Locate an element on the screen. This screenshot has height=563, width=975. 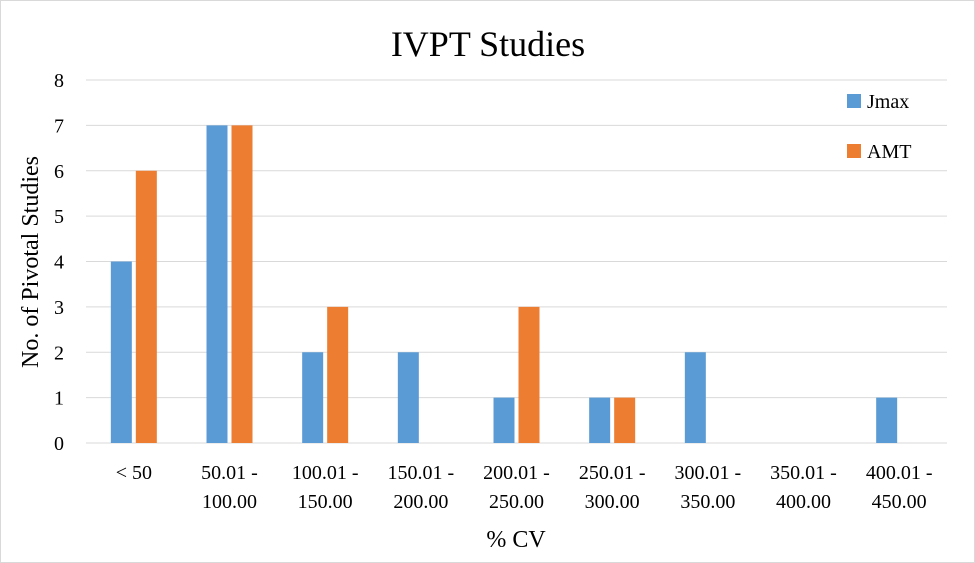
y-tick-label: 6 is located at coordinates (59, 172).